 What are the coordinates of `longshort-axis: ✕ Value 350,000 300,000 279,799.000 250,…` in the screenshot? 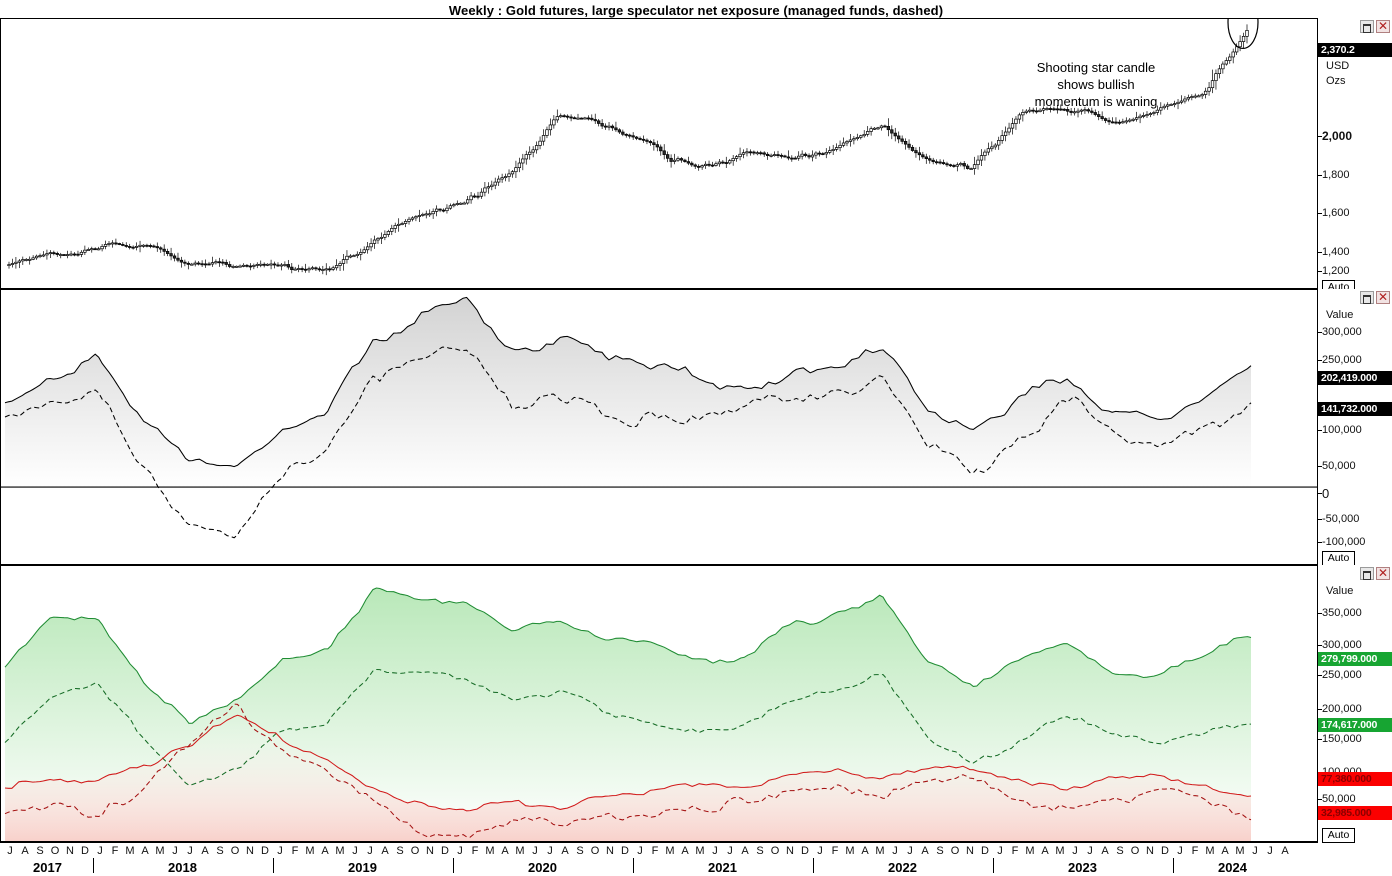 It's located at (1355, 704).